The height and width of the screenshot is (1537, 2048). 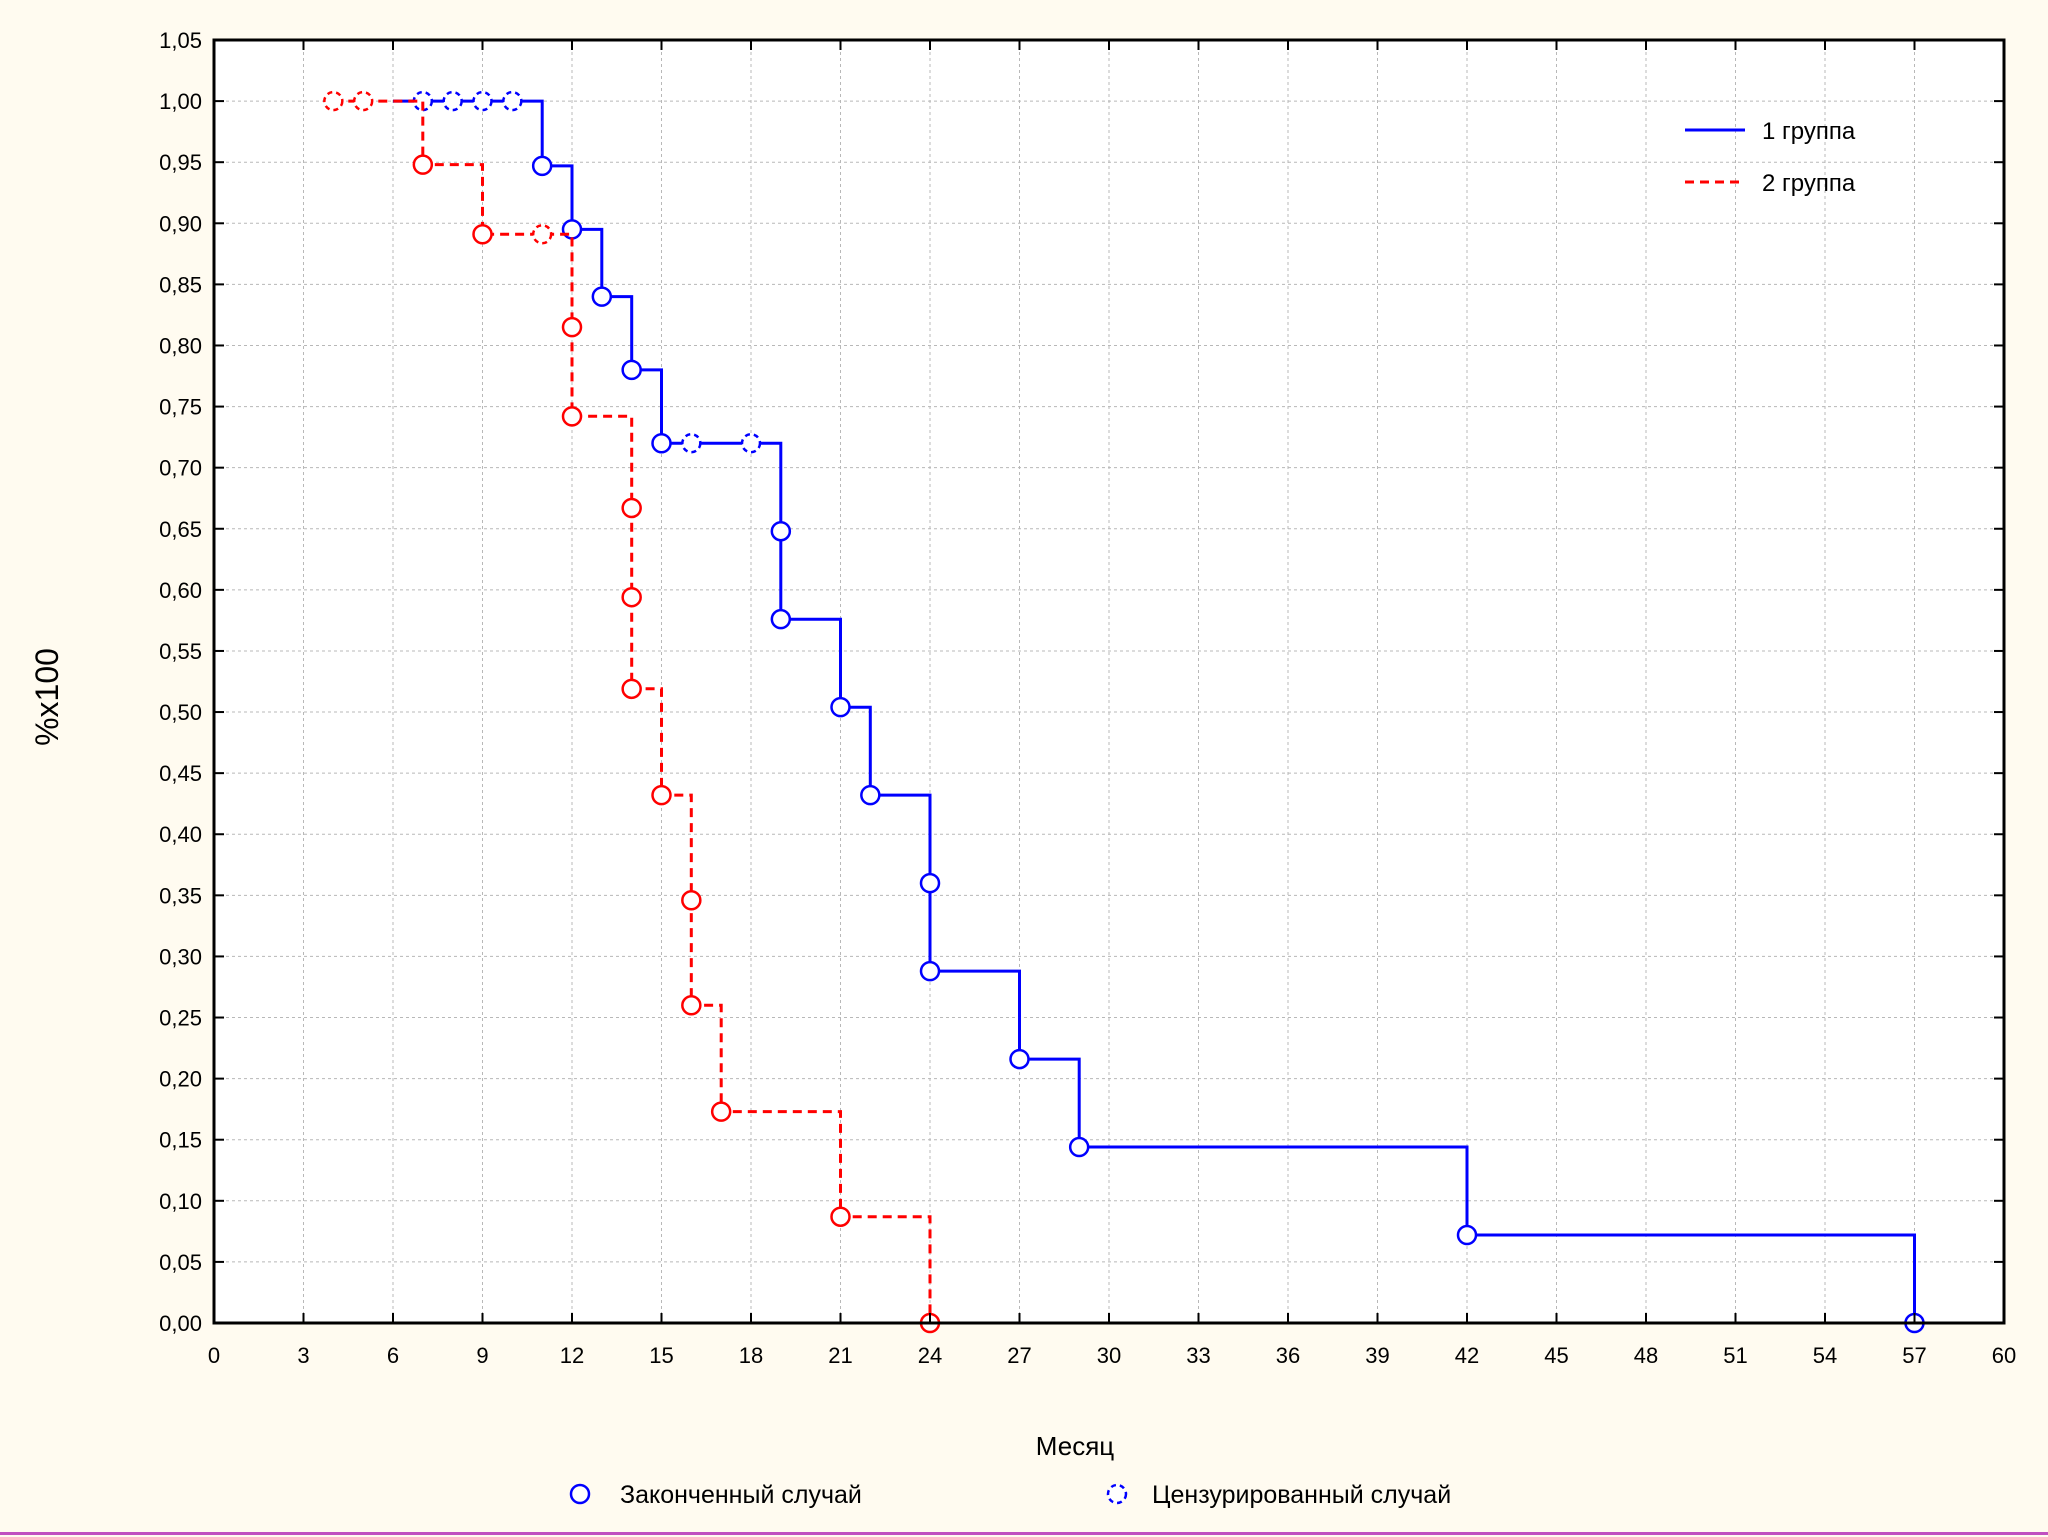 What do you see at coordinates (1809, 183) in the screenshot?
I see `legend-label-group-2: 2 группа` at bounding box center [1809, 183].